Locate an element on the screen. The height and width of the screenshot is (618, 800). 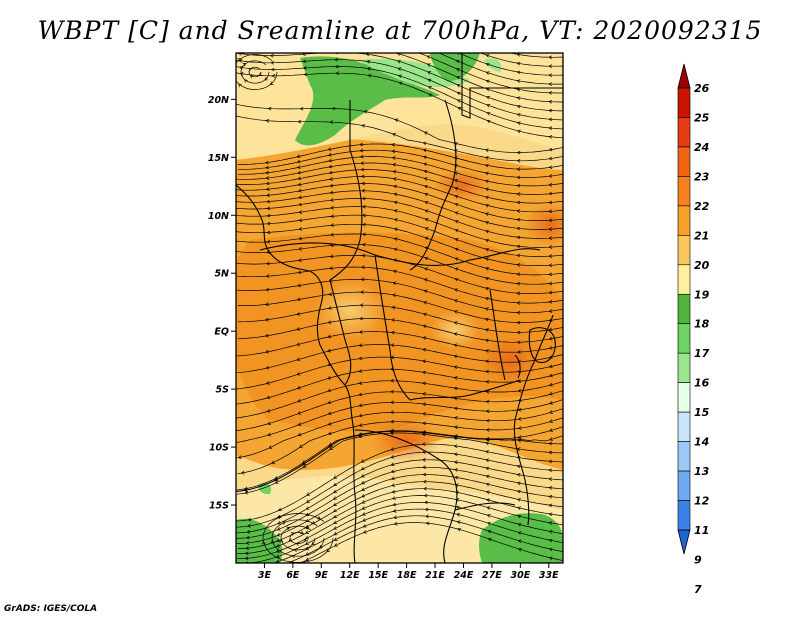
lat-tick-label: 5S is located at coordinates (223, 390).